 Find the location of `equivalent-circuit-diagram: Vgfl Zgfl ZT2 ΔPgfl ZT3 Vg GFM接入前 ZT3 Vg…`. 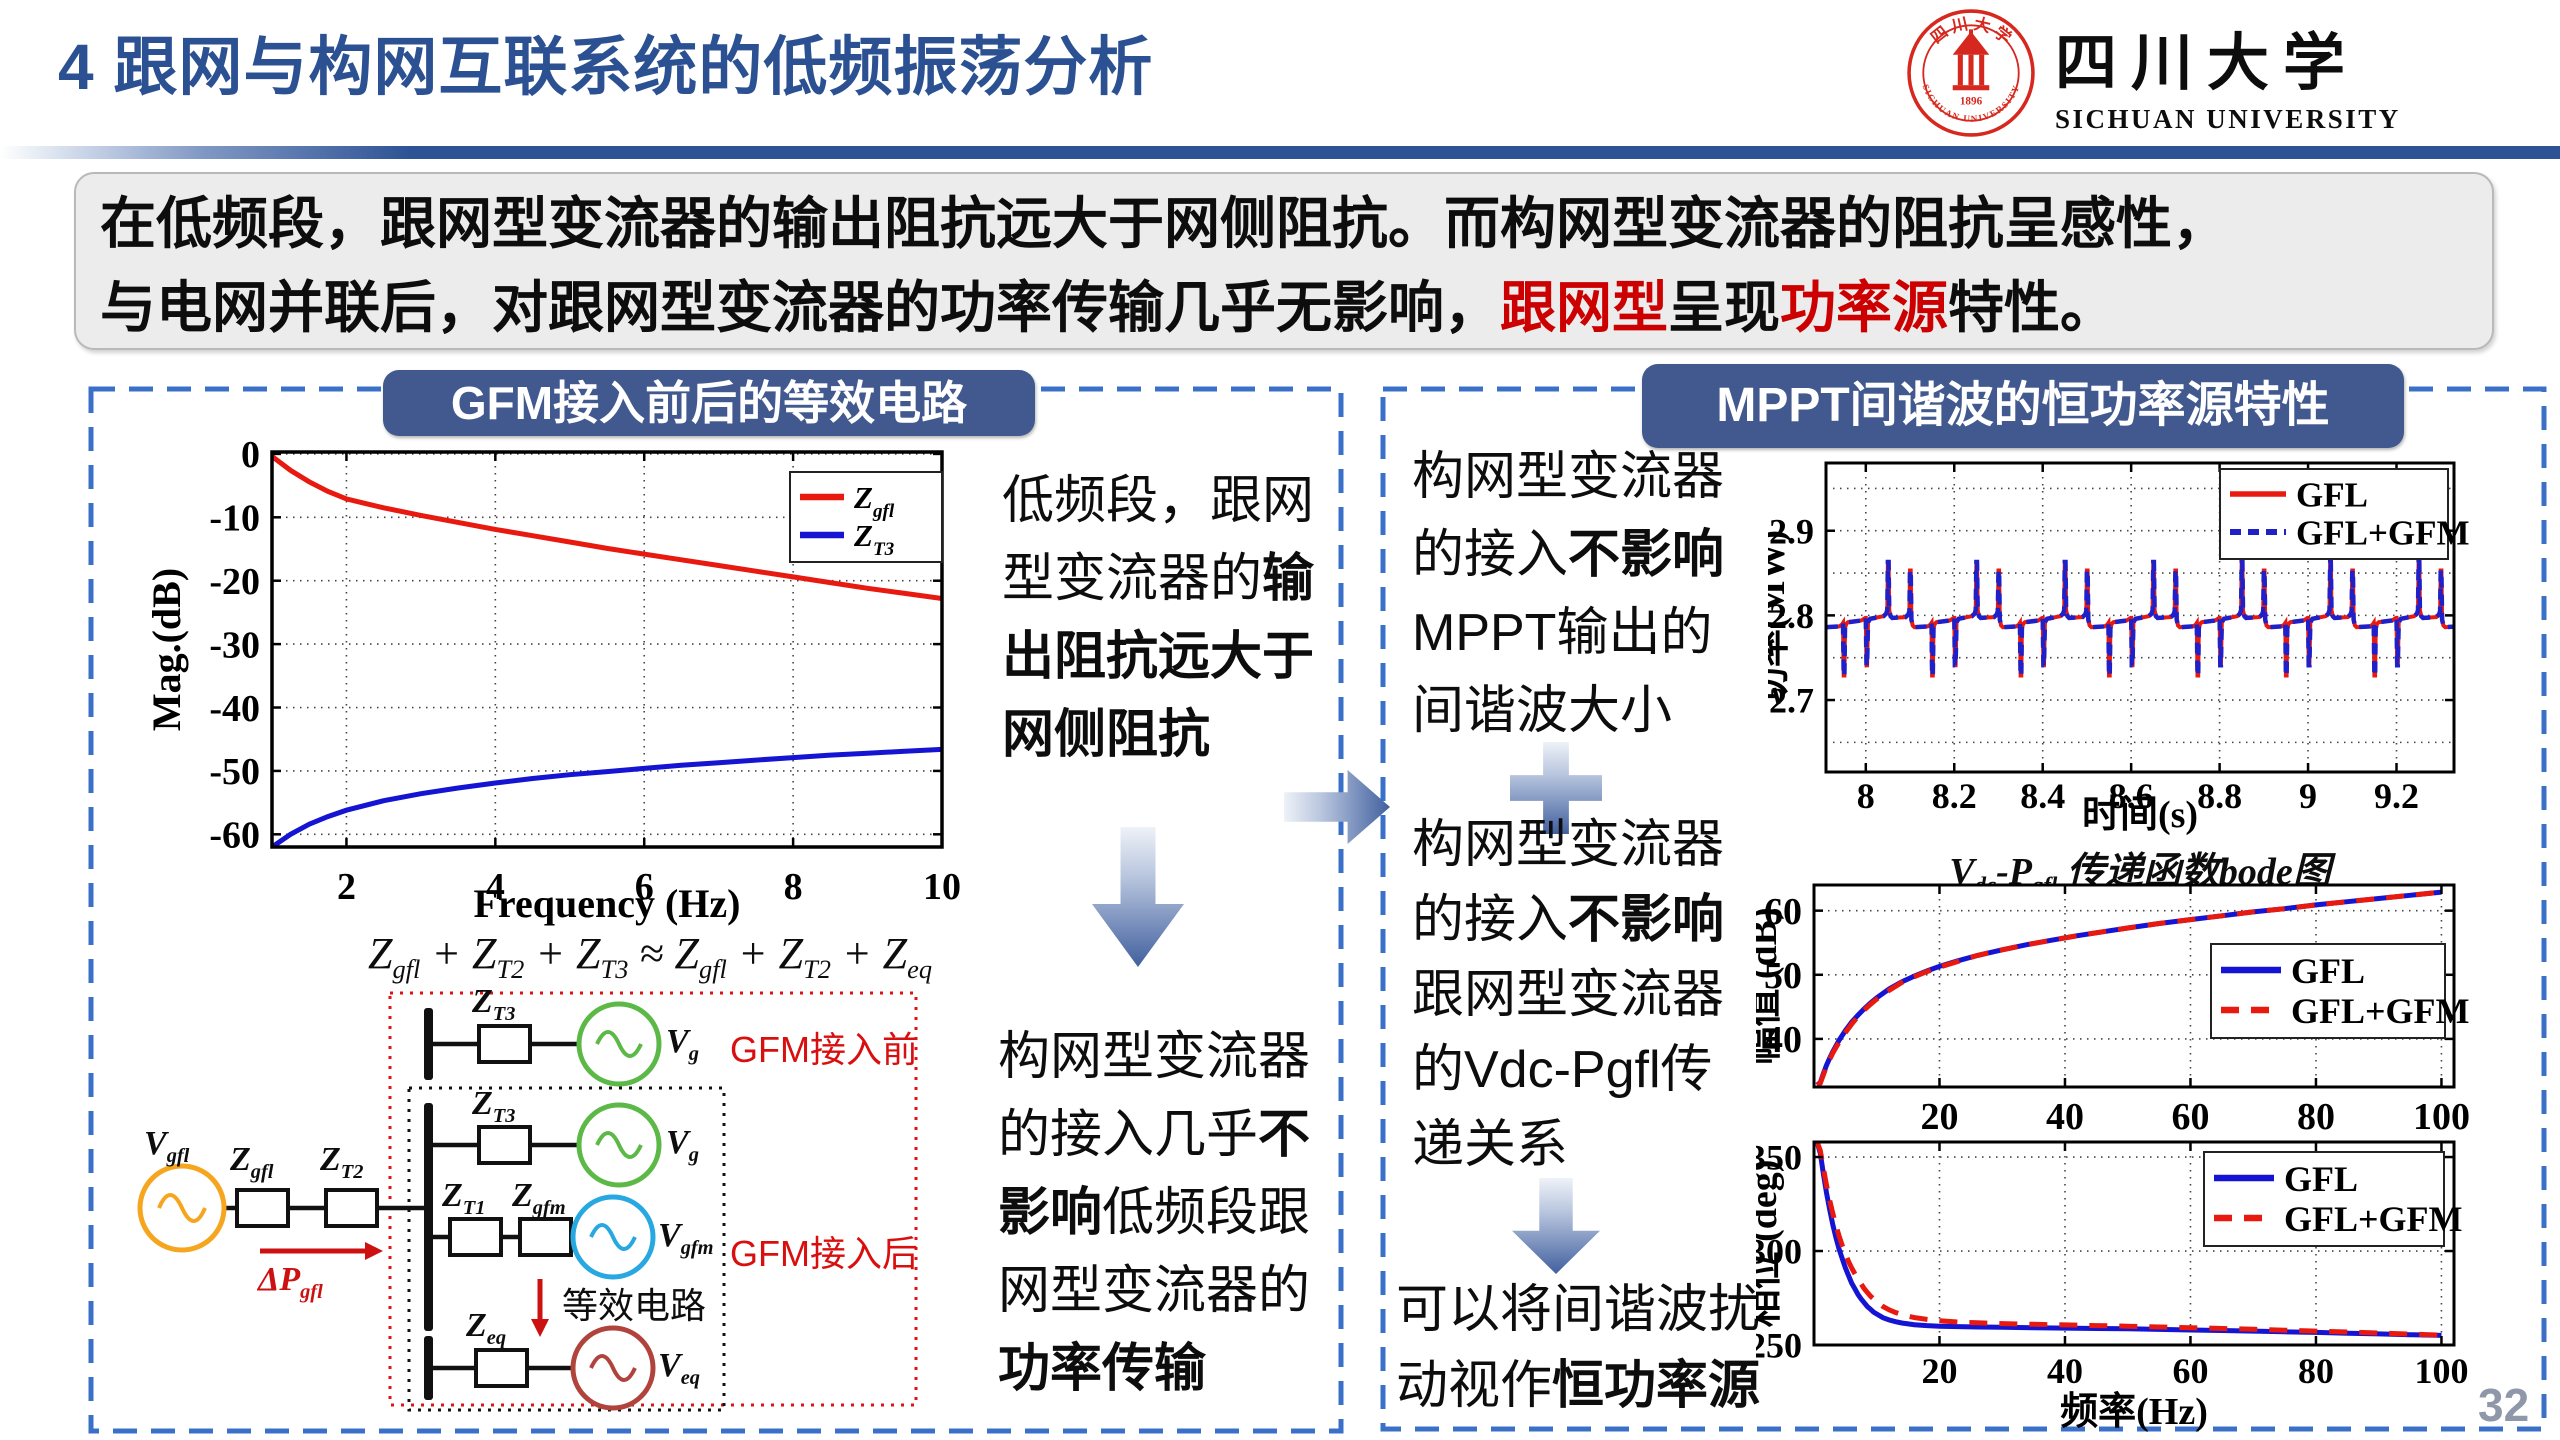

equivalent-circuit-diagram: Vgfl Zgfl ZT2 ΔPgfl ZT3 Vg GFM接入前 ZT3 Vg… is located at coordinates (525, 1204).